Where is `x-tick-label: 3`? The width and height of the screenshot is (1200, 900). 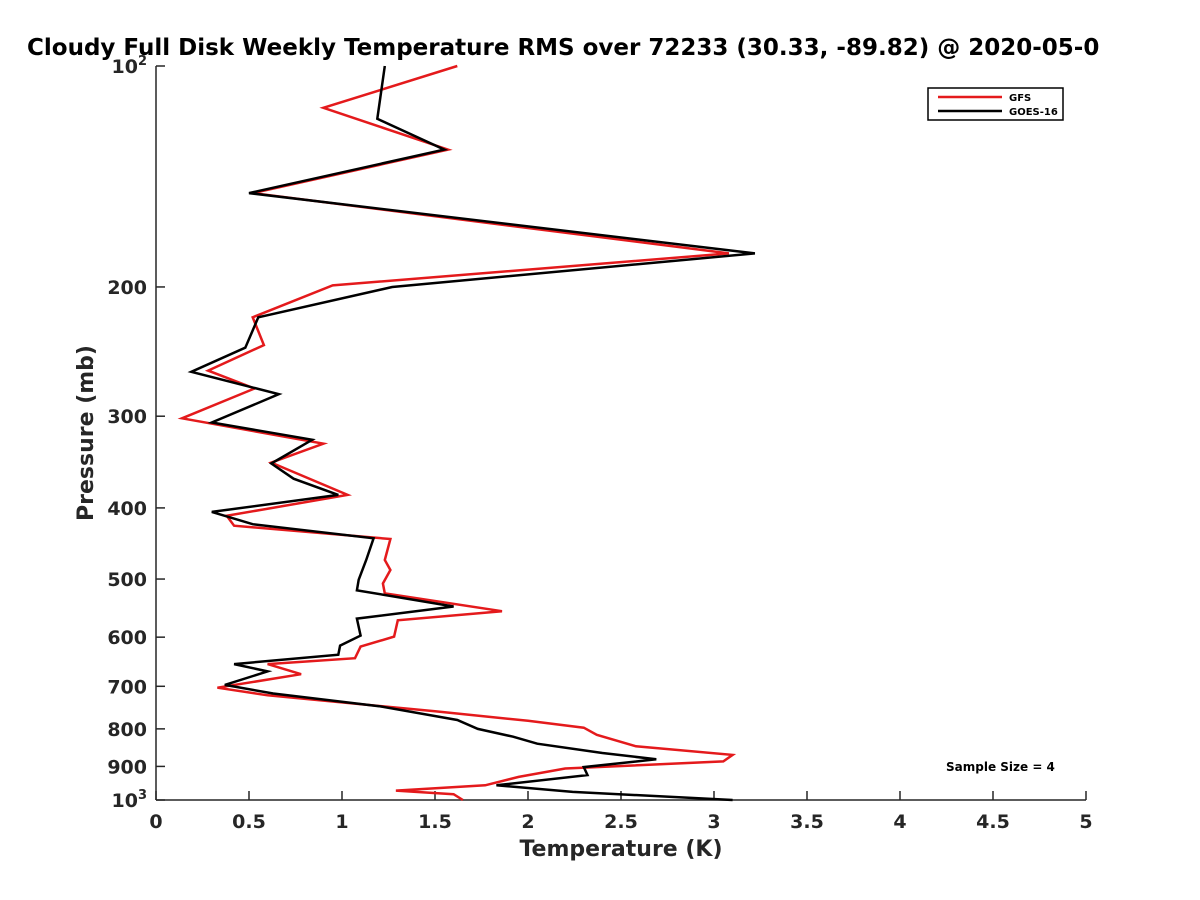
x-tick-label: 3 is located at coordinates (713, 822).